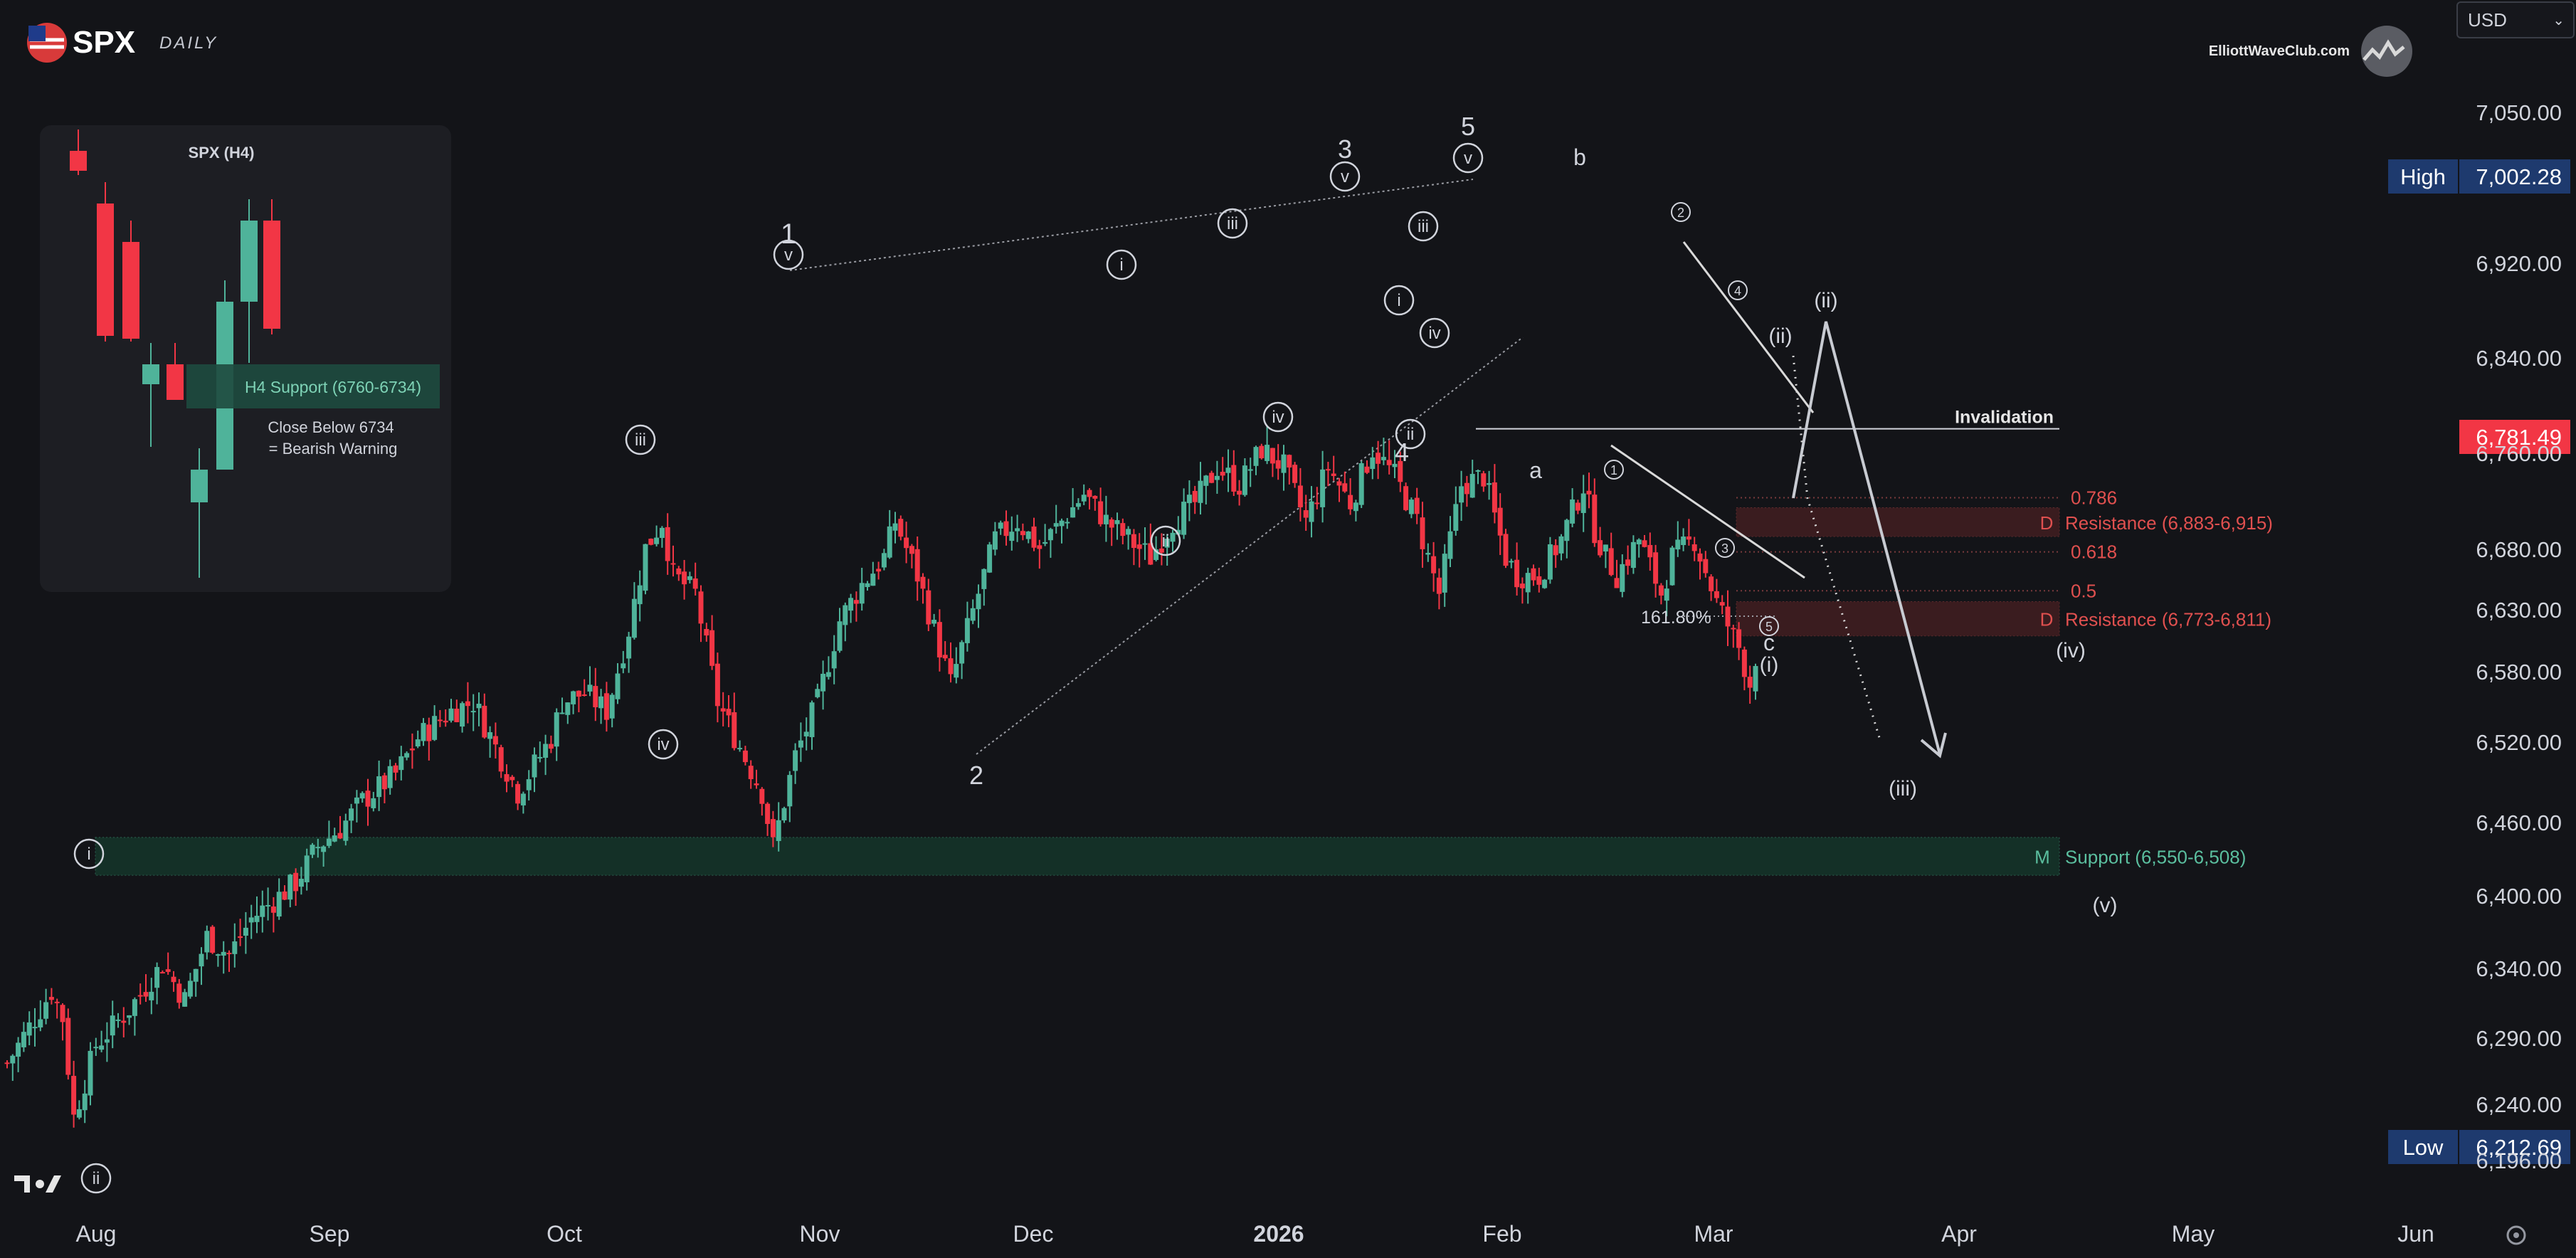  Describe the element at coordinates (1825, 300) in the screenshot. I see `wave-label: (ii)` at that location.